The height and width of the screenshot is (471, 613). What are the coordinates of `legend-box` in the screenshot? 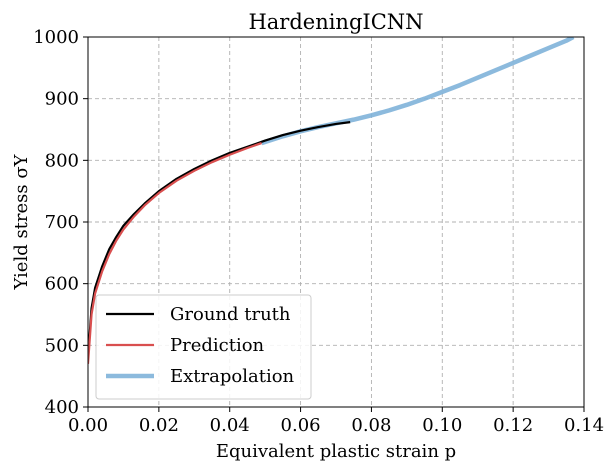 It's located at (203, 347).